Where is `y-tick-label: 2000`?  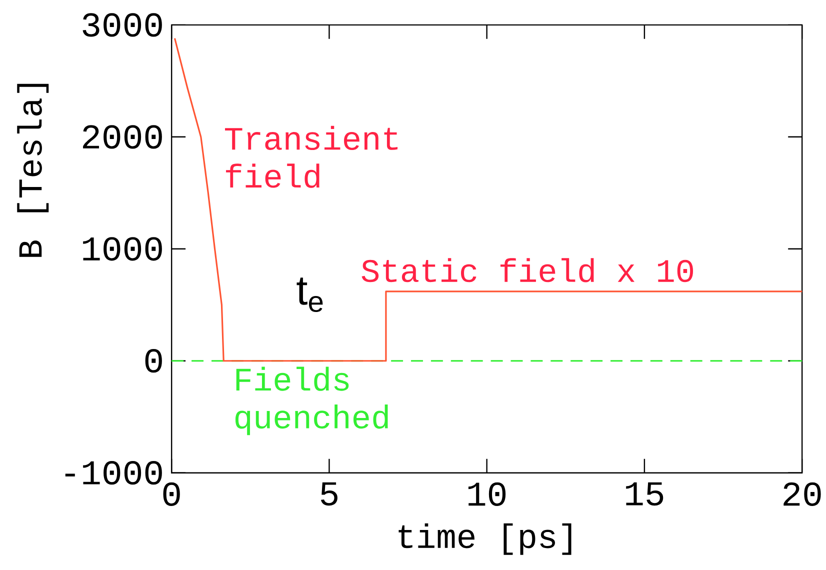 y-tick-label: 2000 is located at coordinates (122, 137).